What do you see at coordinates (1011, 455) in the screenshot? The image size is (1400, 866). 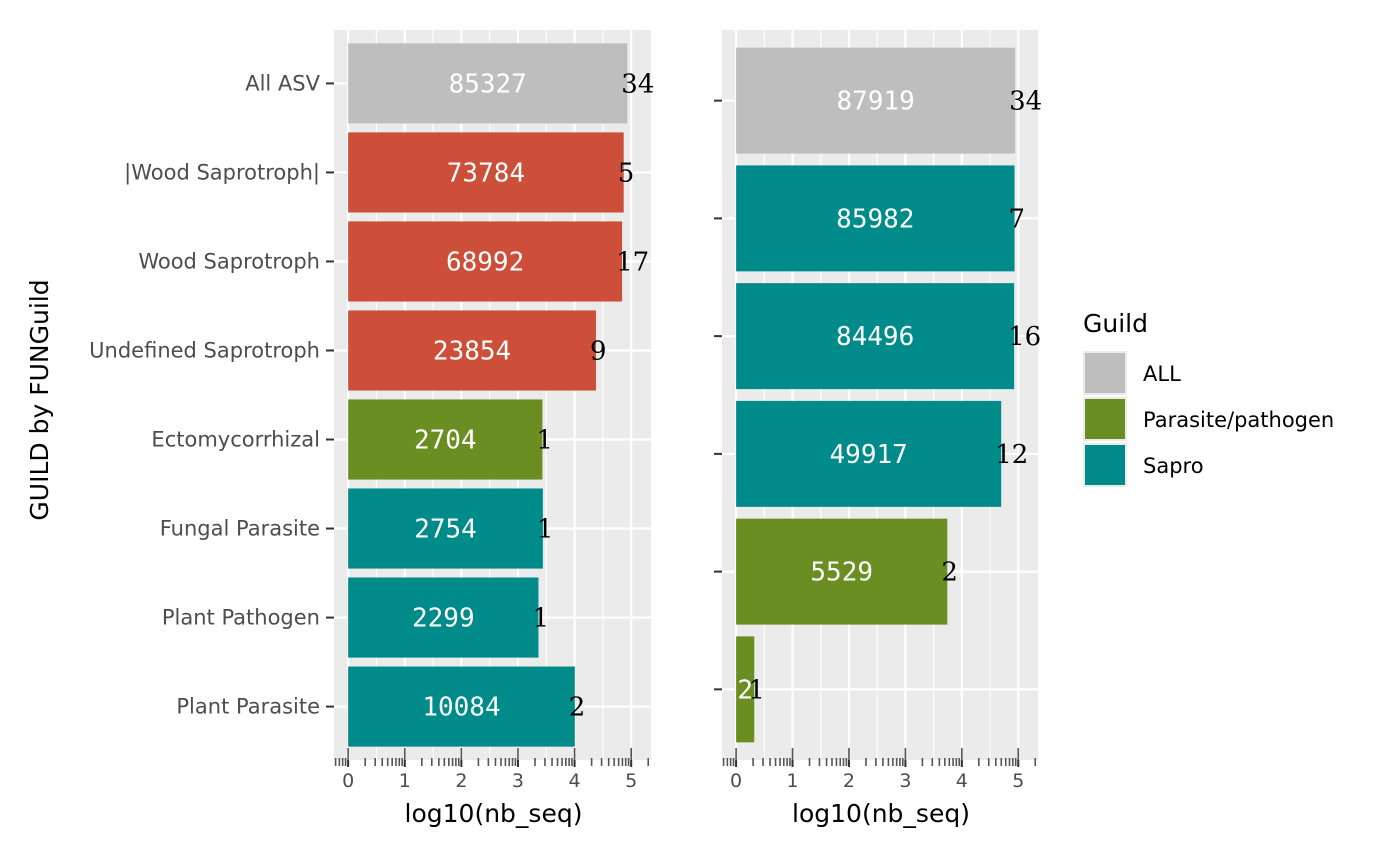 I see `count-label: 12` at bounding box center [1011, 455].